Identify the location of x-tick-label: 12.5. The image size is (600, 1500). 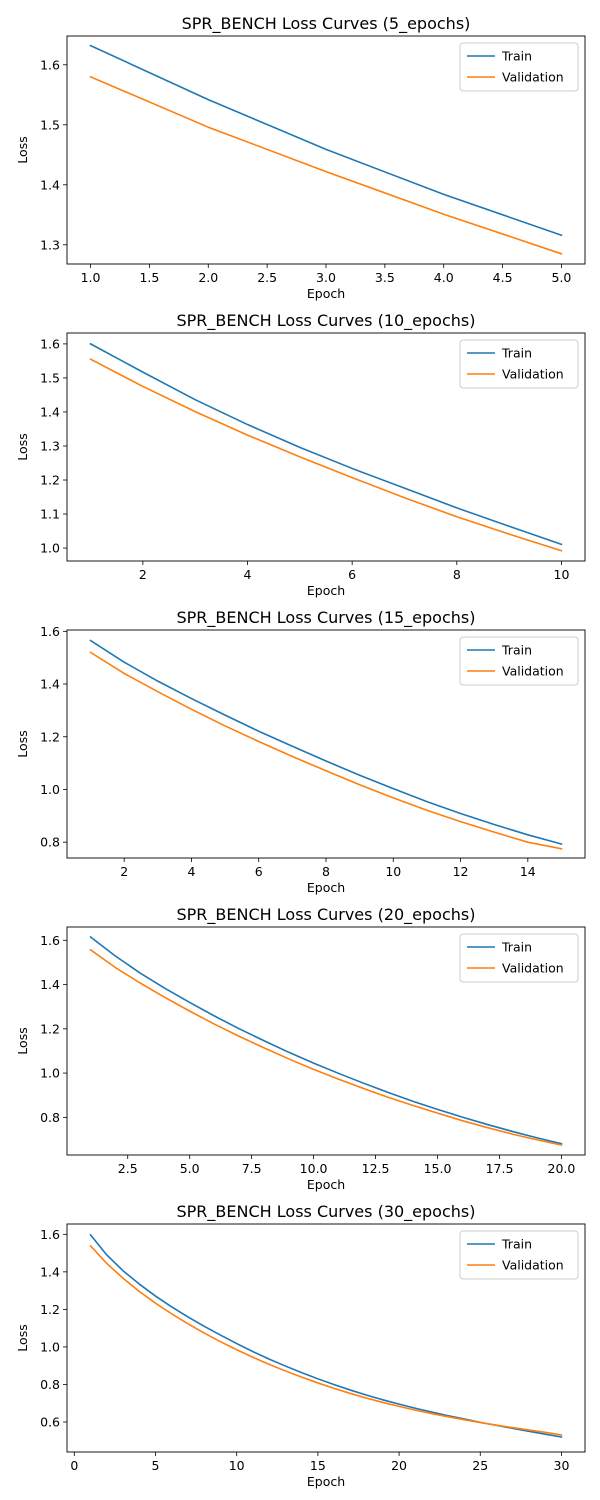
(376, 1168).